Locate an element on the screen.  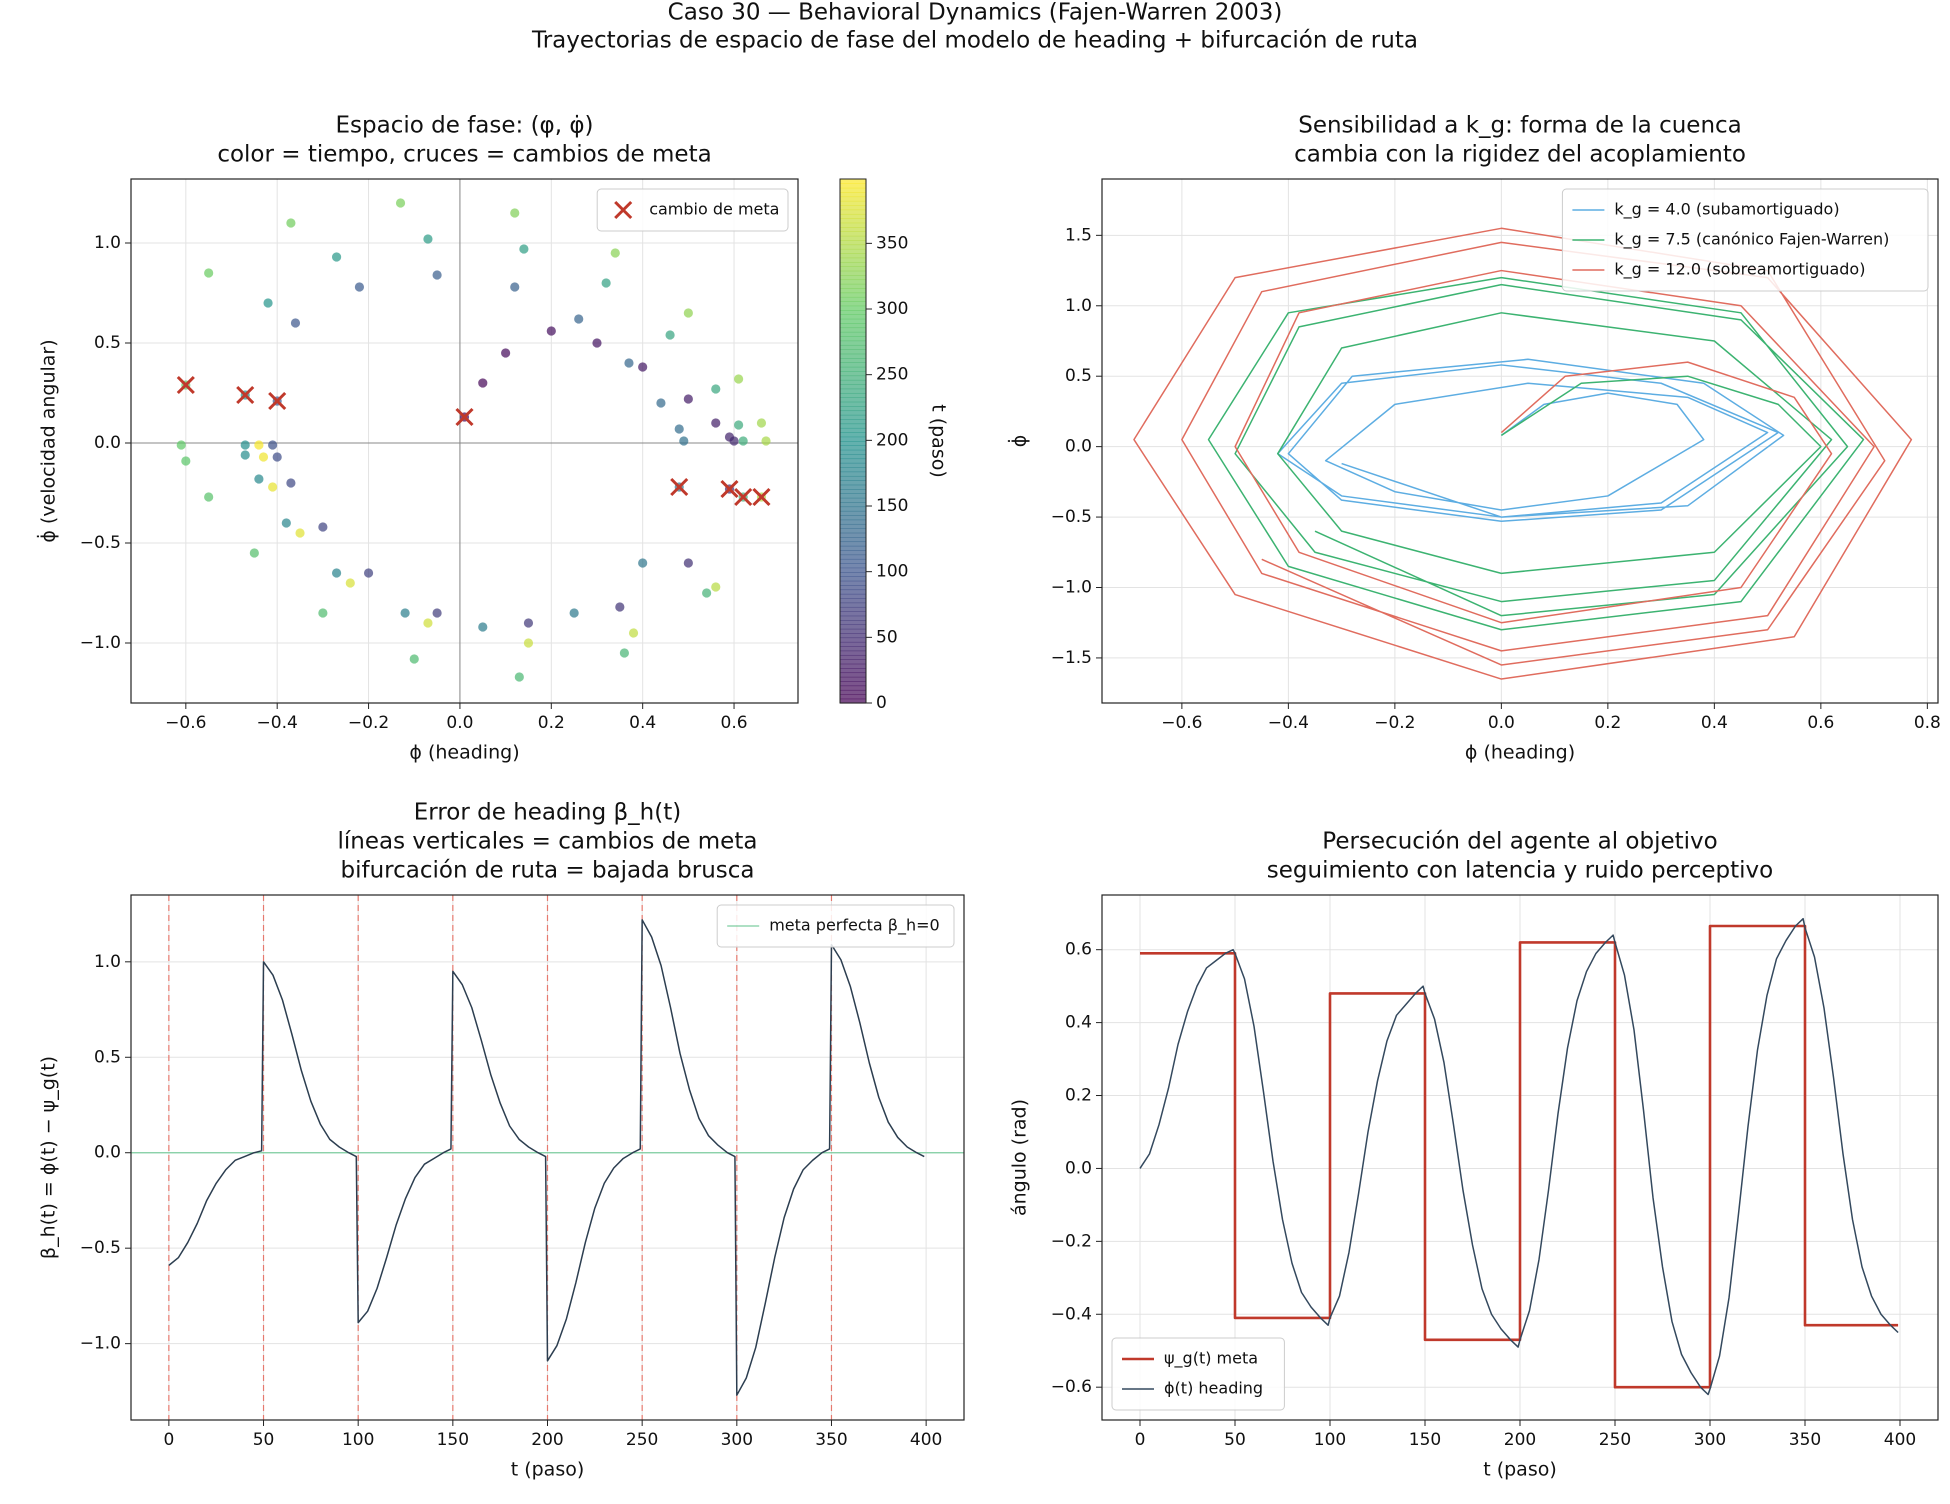
x-tick-label: 50 is located at coordinates (264, 1440).